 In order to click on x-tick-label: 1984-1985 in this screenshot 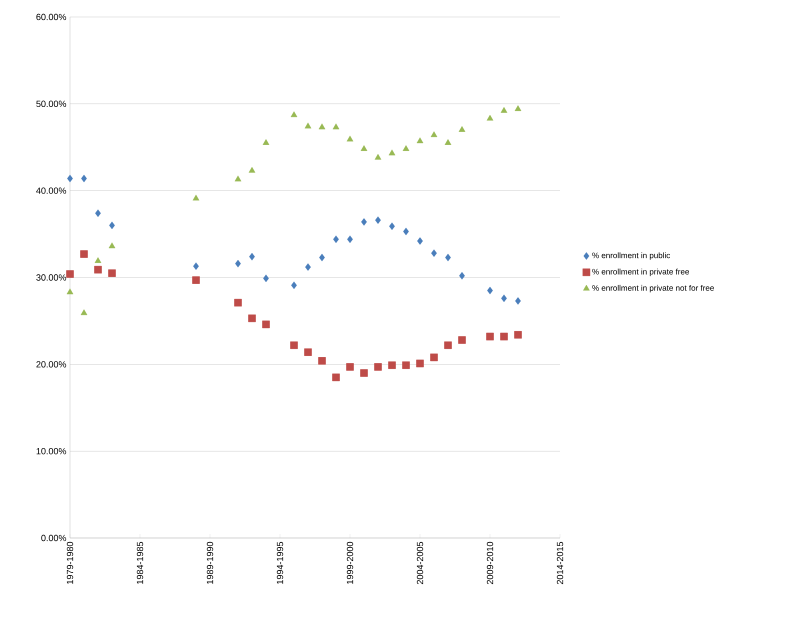, I will do `click(140, 563)`.